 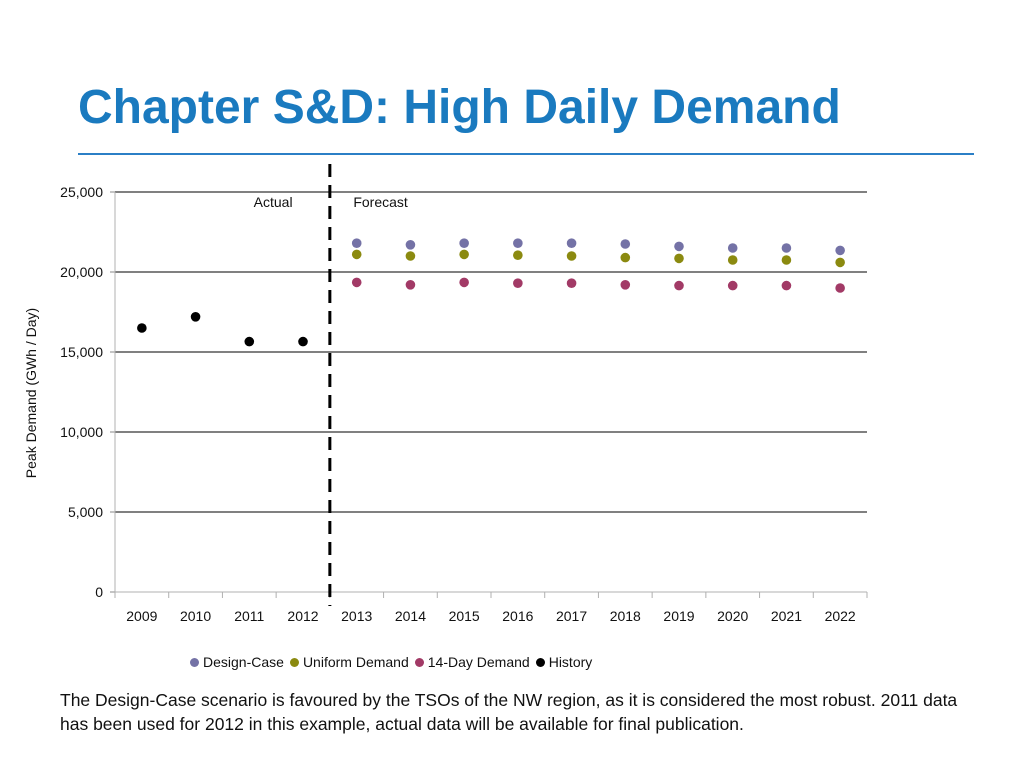 What do you see at coordinates (249, 616) in the screenshot?
I see `x-tick-label: 2011` at bounding box center [249, 616].